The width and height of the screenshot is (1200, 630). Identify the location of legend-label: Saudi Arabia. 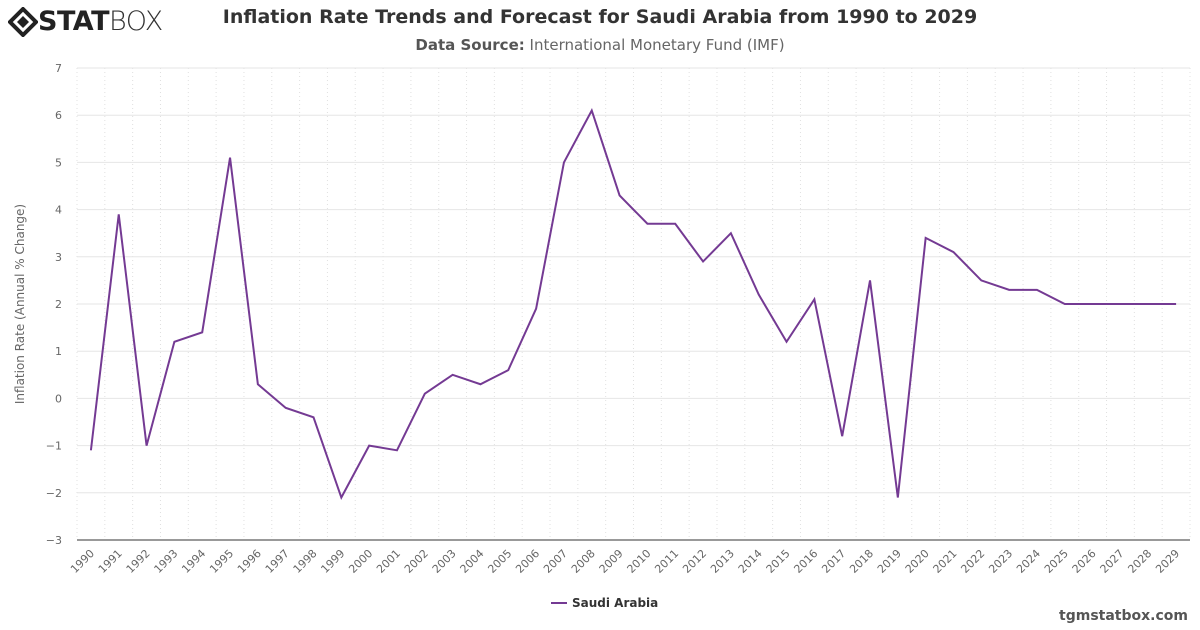
(615, 603).